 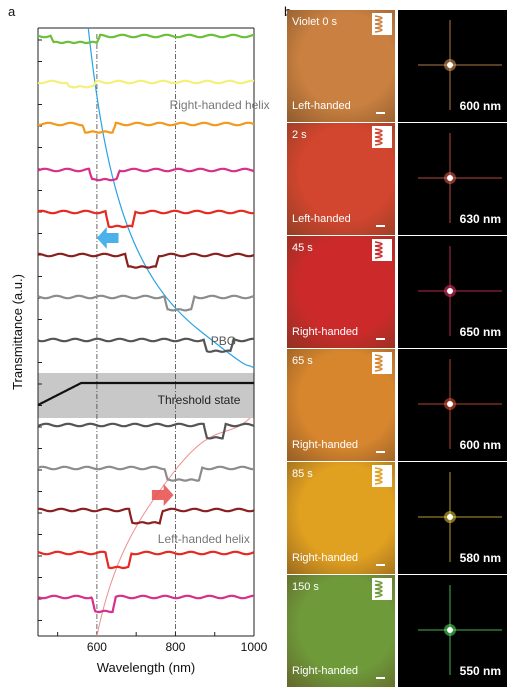 What do you see at coordinates (341, 518) in the screenshot?
I see `polarized-micrograph: 85 s Right-handed` at bounding box center [341, 518].